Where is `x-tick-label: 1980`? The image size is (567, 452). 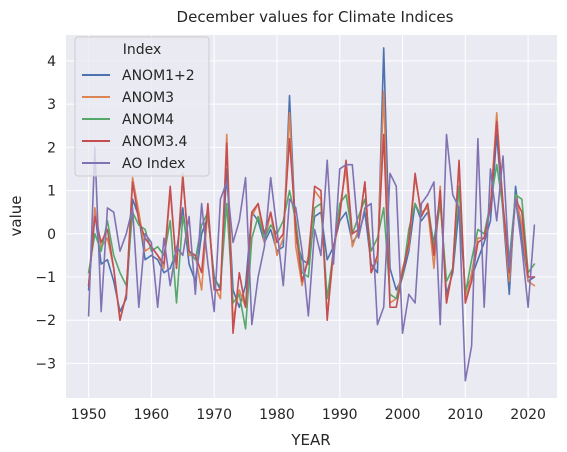 x-tick-label: 1980 is located at coordinates (277, 415).